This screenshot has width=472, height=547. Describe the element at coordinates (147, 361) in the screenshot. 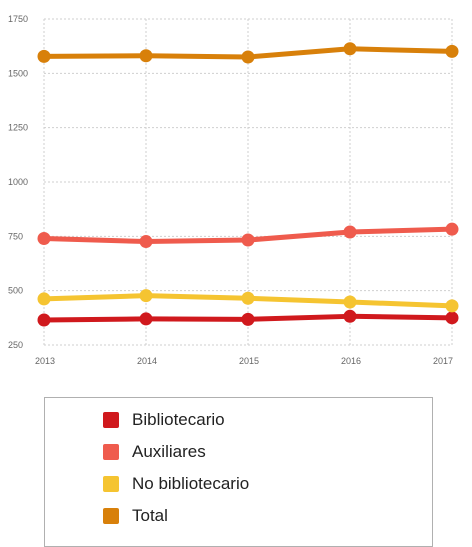

I see `x-tick-label: 2014` at that location.